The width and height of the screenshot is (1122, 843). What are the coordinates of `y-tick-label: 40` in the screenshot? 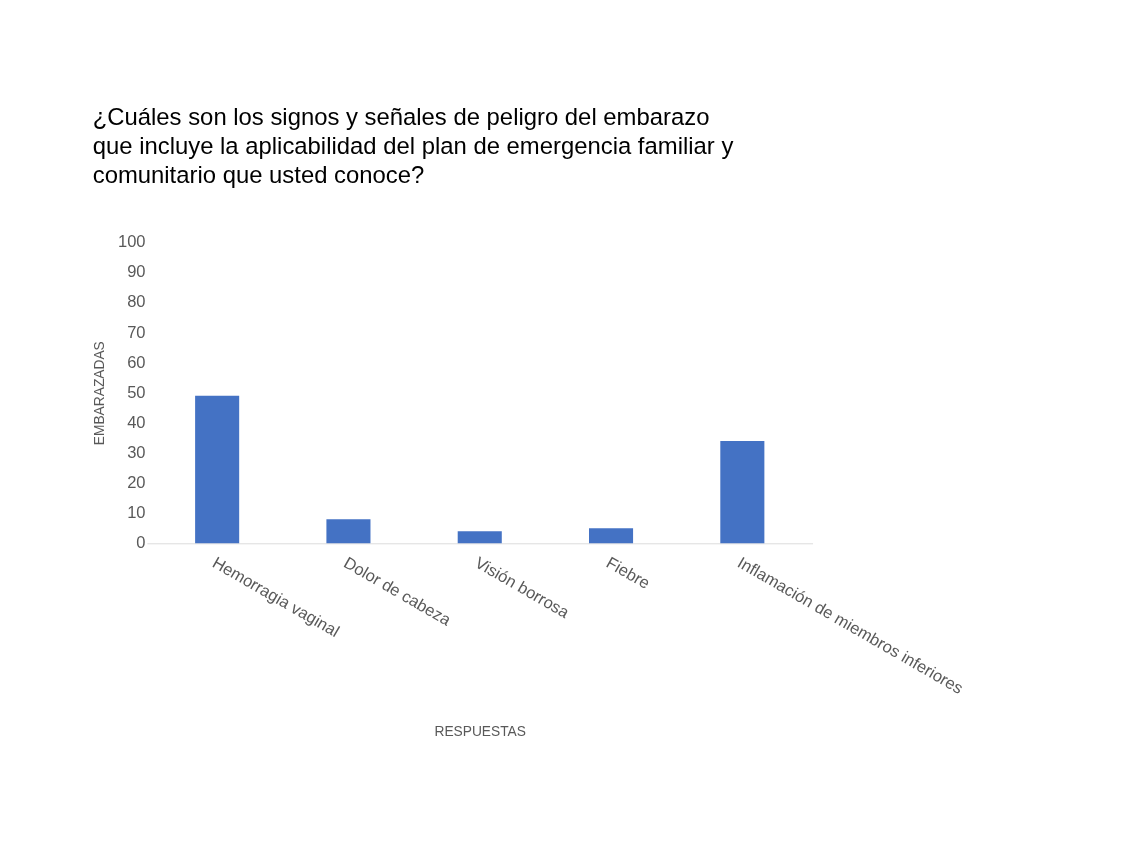 It's located at (136, 422).